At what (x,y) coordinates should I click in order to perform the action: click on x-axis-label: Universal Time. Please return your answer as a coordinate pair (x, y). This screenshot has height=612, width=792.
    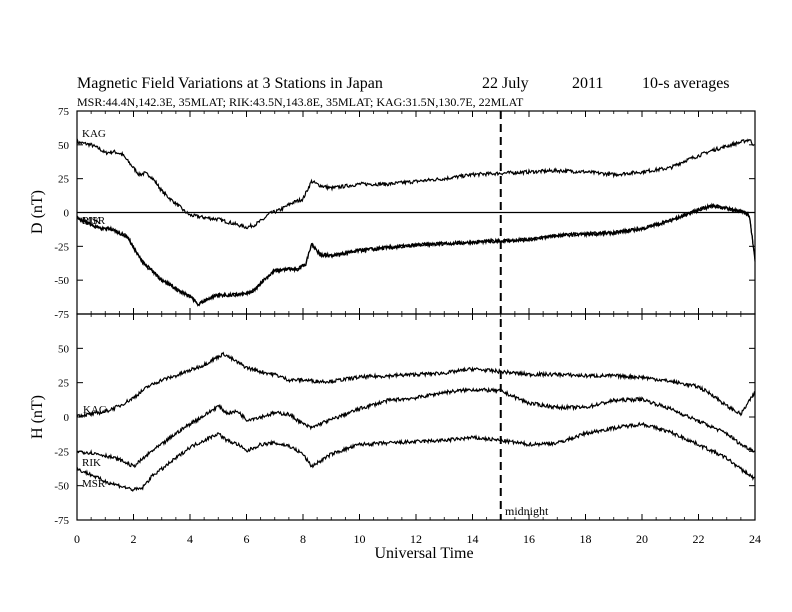
    Looking at the image, I should click on (423, 553).